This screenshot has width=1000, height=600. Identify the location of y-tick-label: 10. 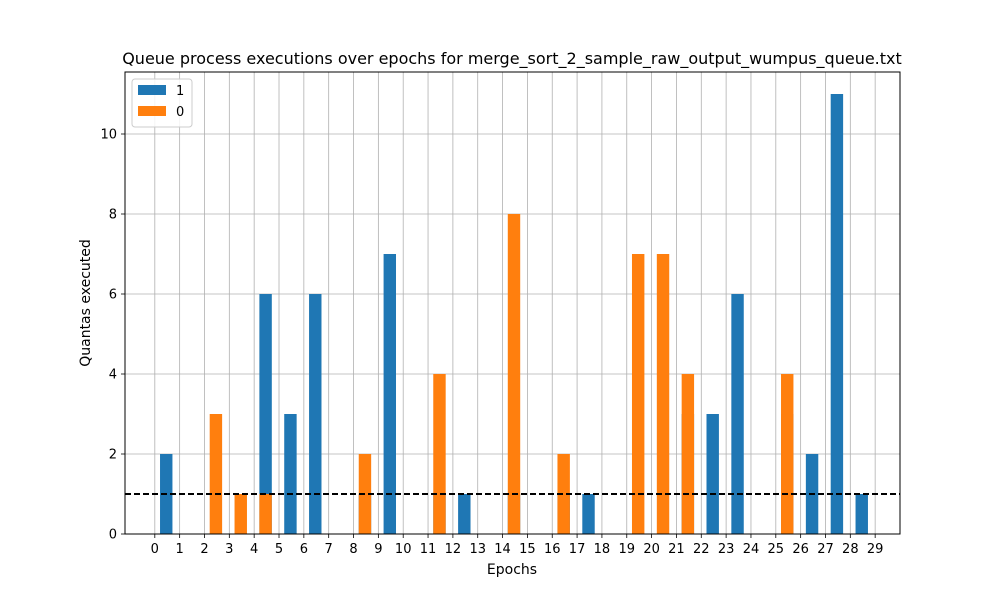
(108, 135).